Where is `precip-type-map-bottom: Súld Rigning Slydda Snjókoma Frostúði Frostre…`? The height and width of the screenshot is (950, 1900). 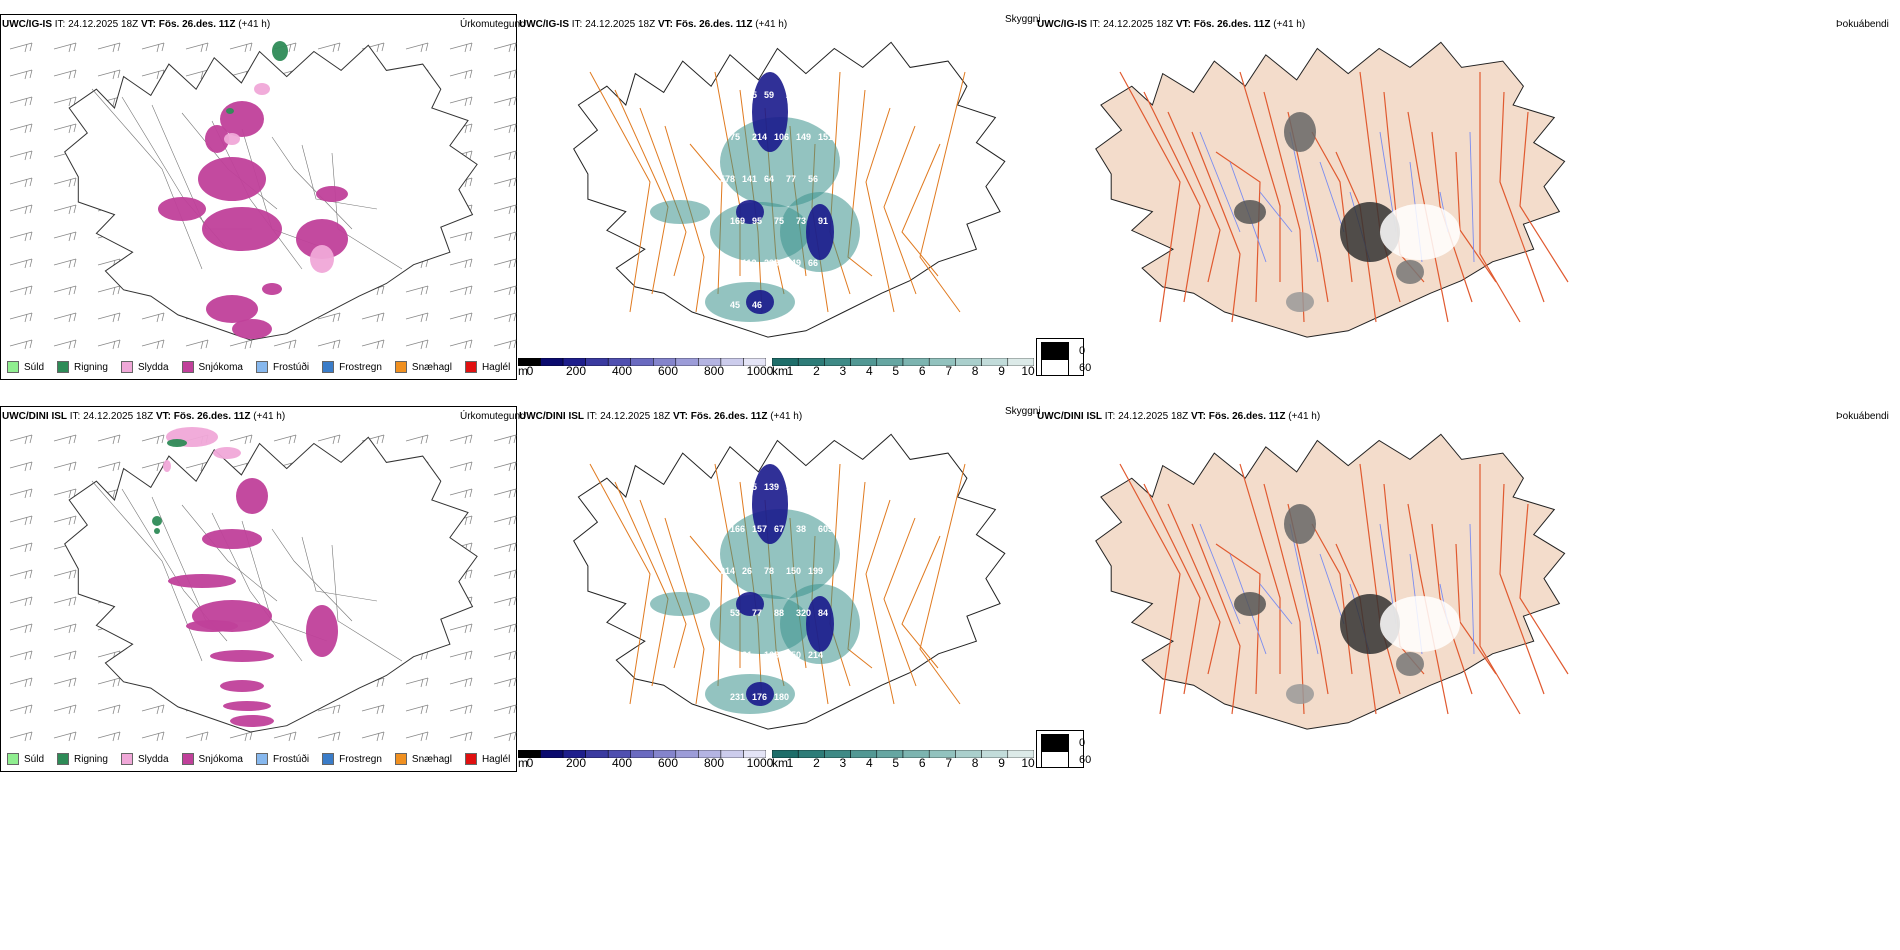
precip-type-map-bottom: Súld Rigning Slydda Snjókoma Frostúði Frostre… is located at coordinates (258, 589).